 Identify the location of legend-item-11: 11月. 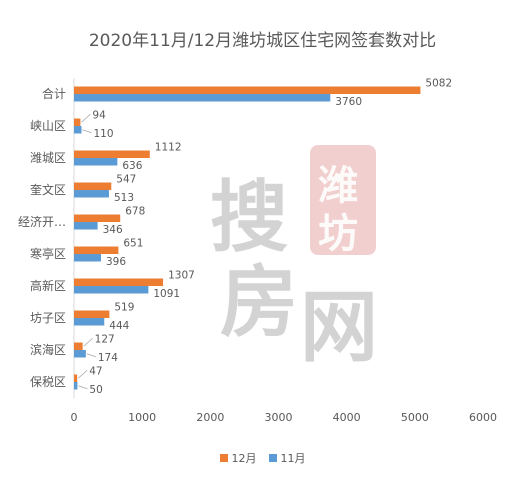
(287, 458).